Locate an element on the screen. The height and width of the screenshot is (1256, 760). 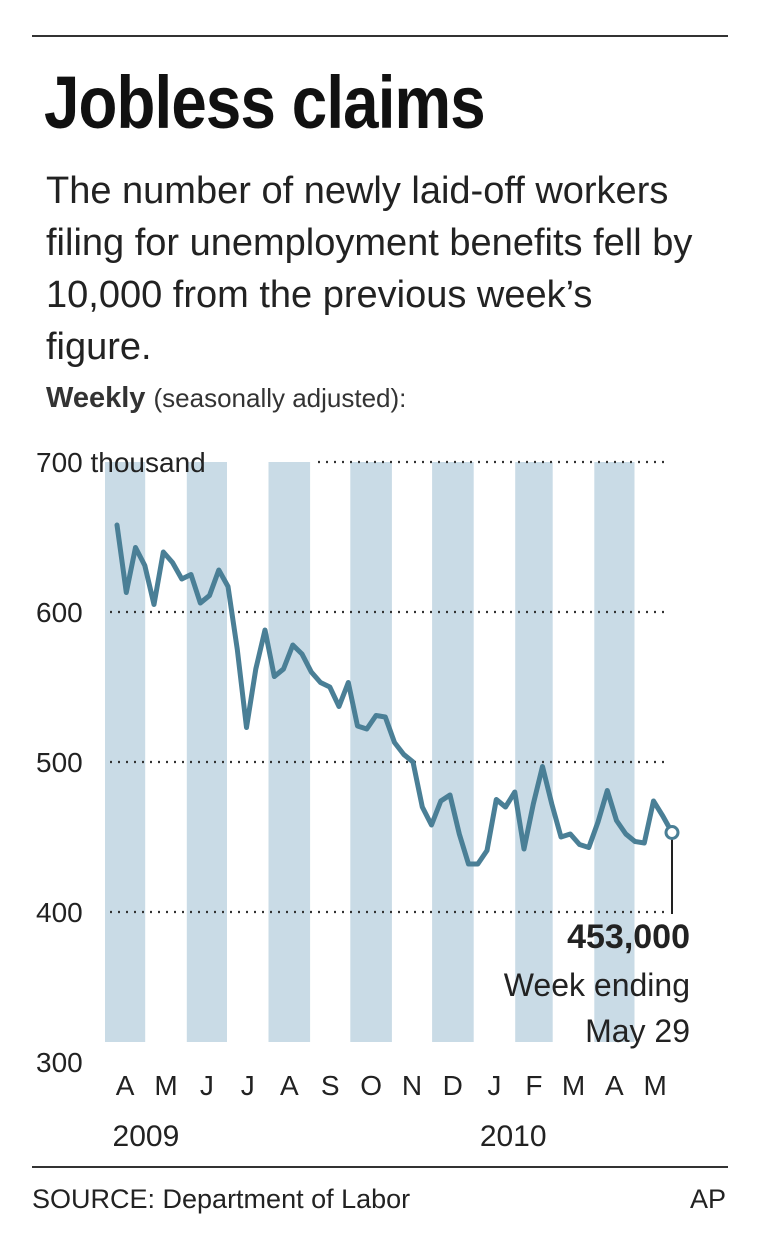
x-axis-year-labels: 2009 2010 is located at coordinates (330, 1136).